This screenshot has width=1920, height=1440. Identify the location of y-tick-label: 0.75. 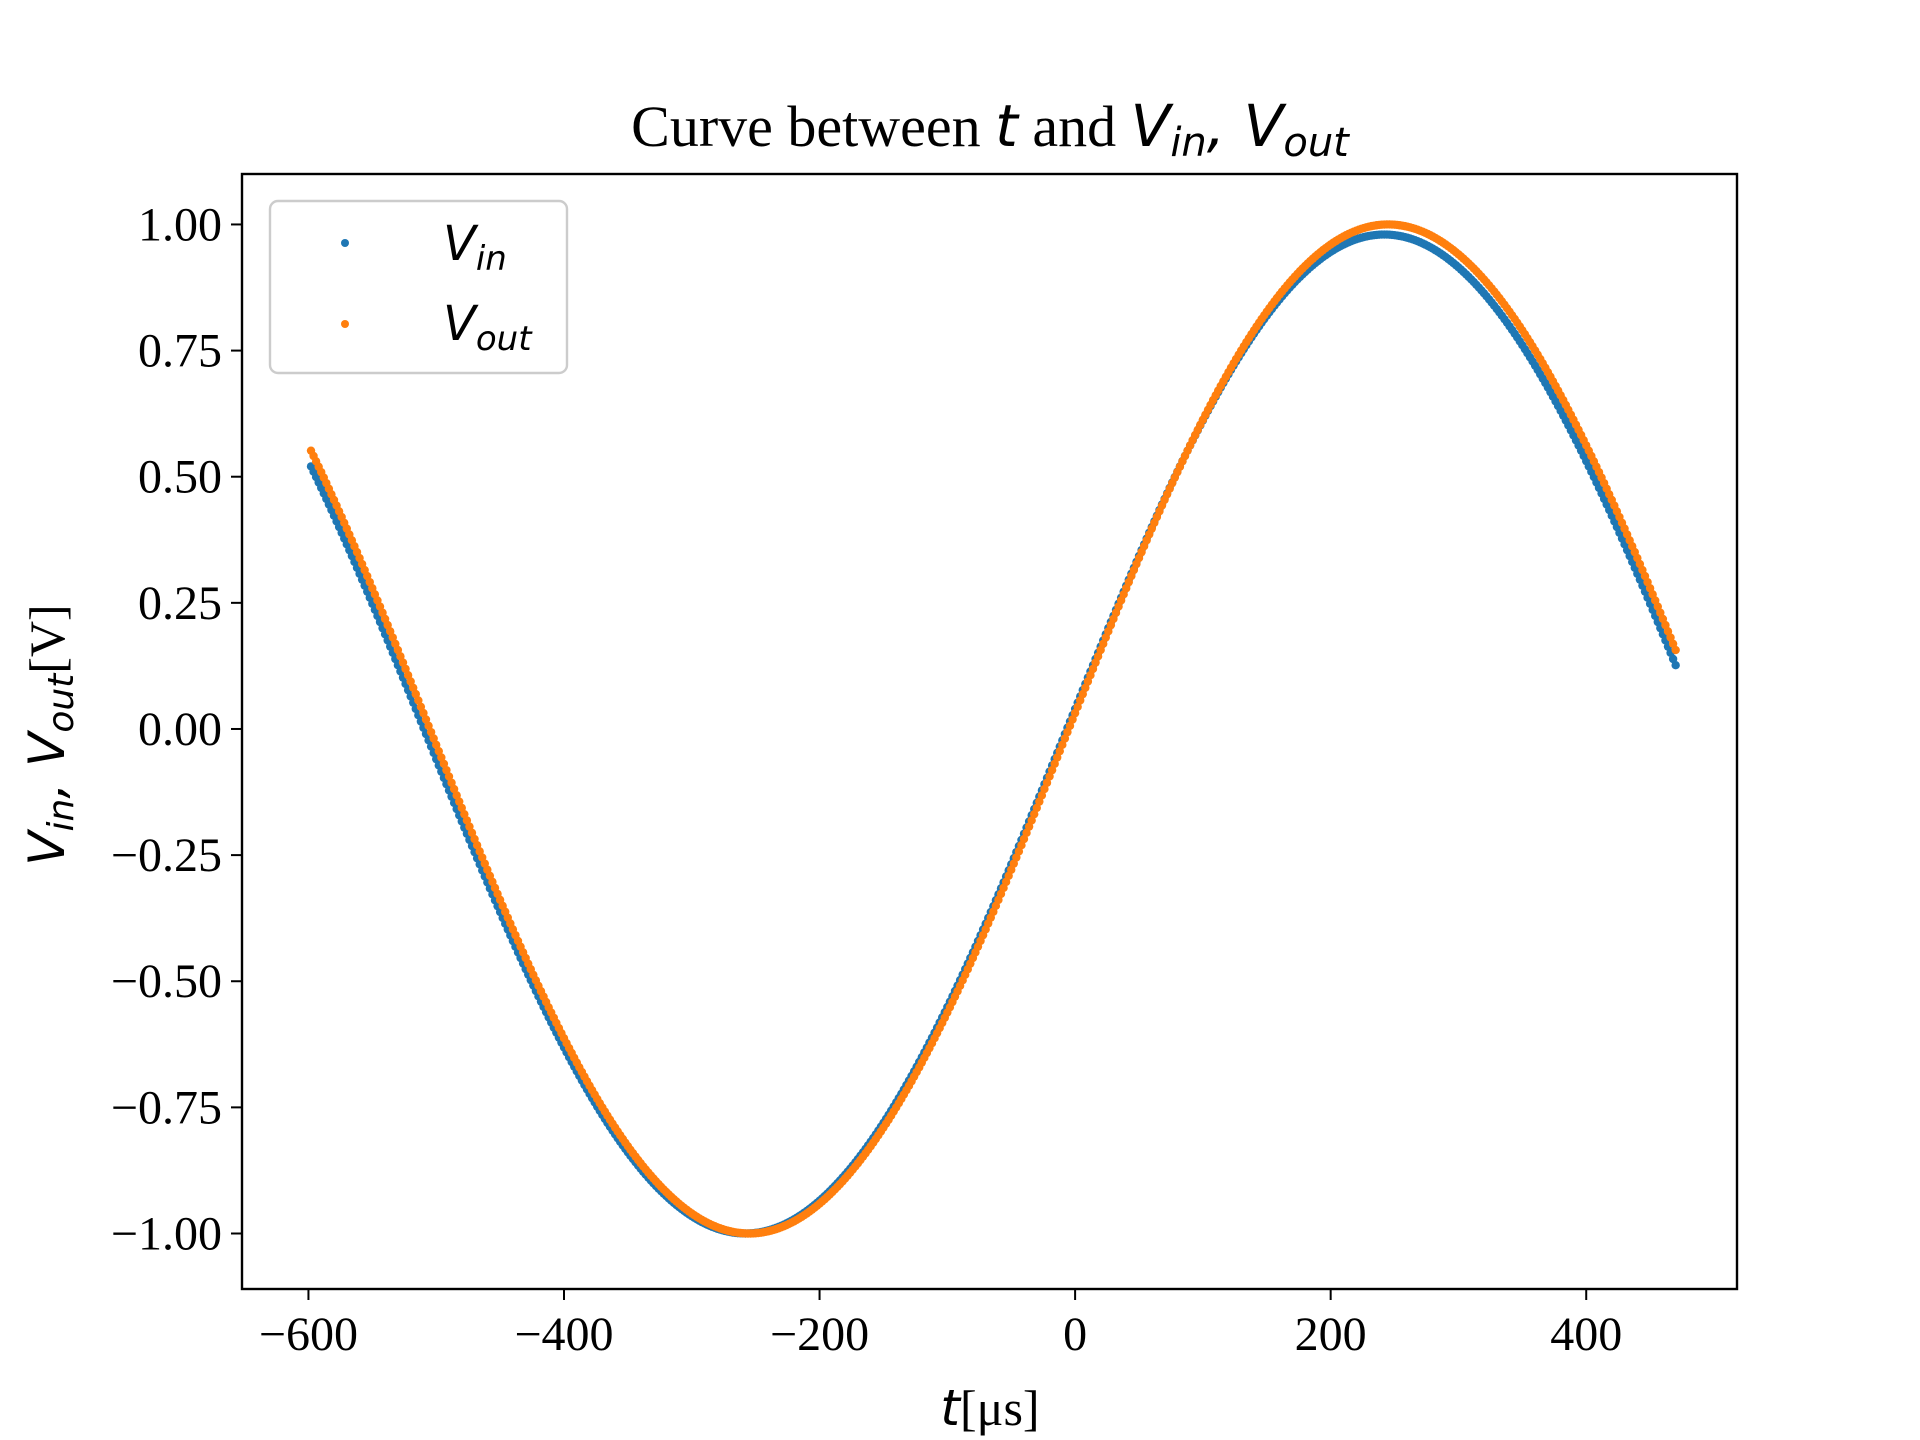
(180, 351).